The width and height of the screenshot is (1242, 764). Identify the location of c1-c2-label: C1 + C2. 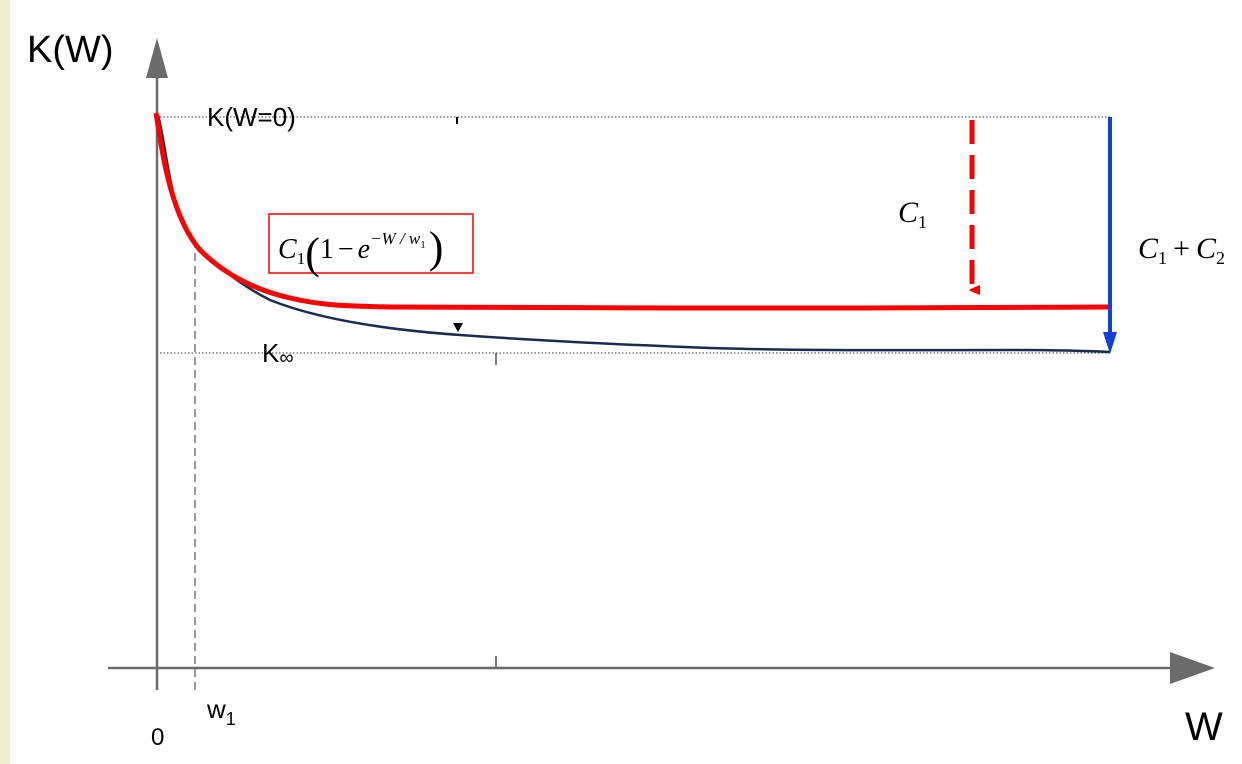
(1181, 250).